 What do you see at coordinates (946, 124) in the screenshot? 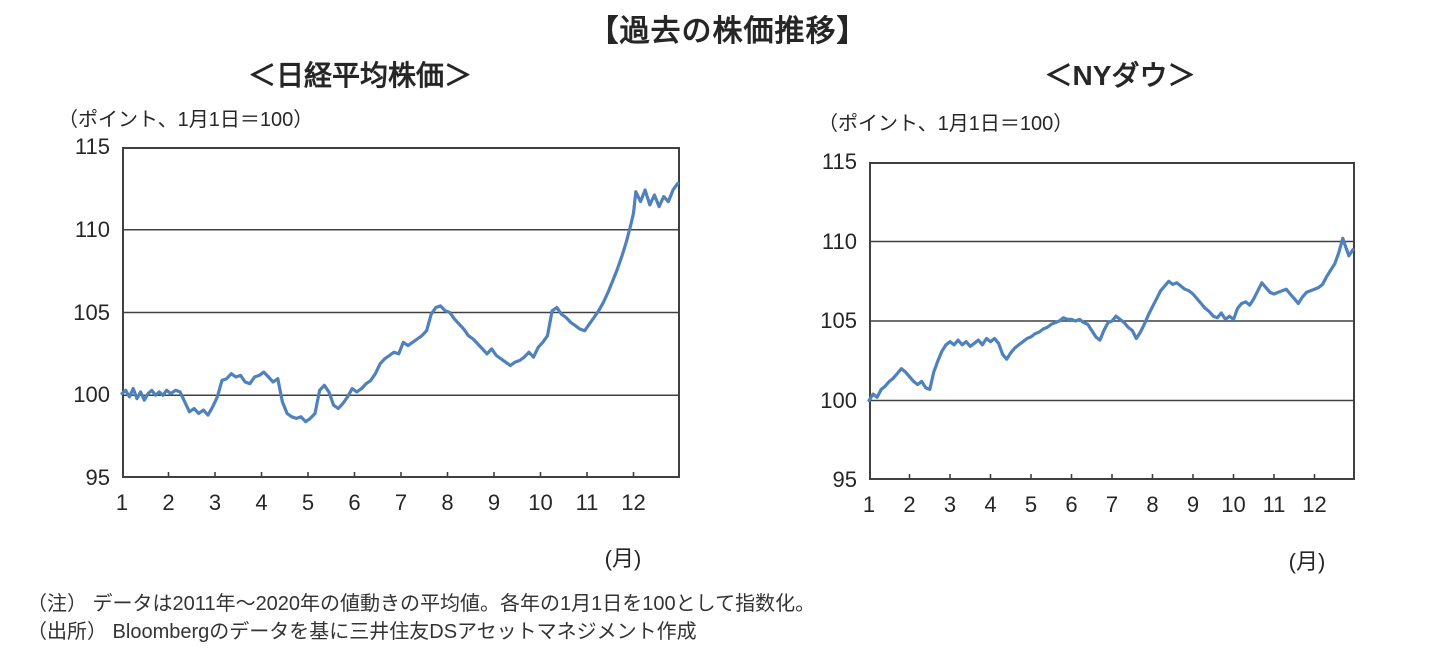
I see `nydow-axis-caption: （ポイント、1月1日＝100）` at bounding box center [946, 124].